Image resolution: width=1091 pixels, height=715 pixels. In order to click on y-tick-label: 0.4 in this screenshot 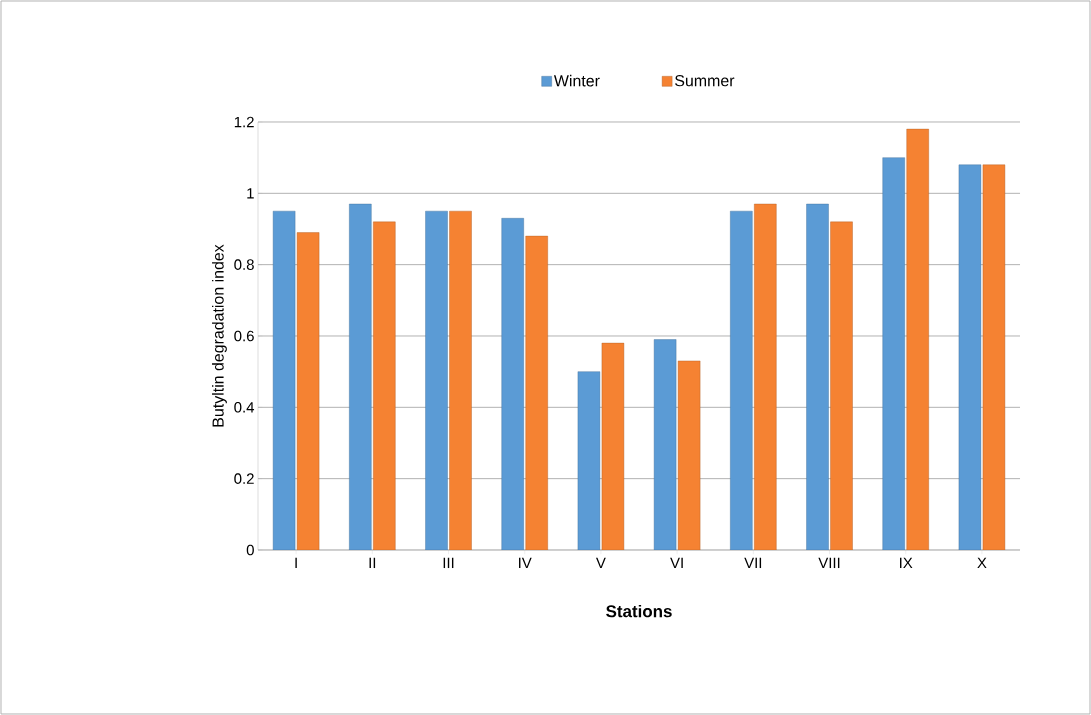, I will do `click(244, 407)`.